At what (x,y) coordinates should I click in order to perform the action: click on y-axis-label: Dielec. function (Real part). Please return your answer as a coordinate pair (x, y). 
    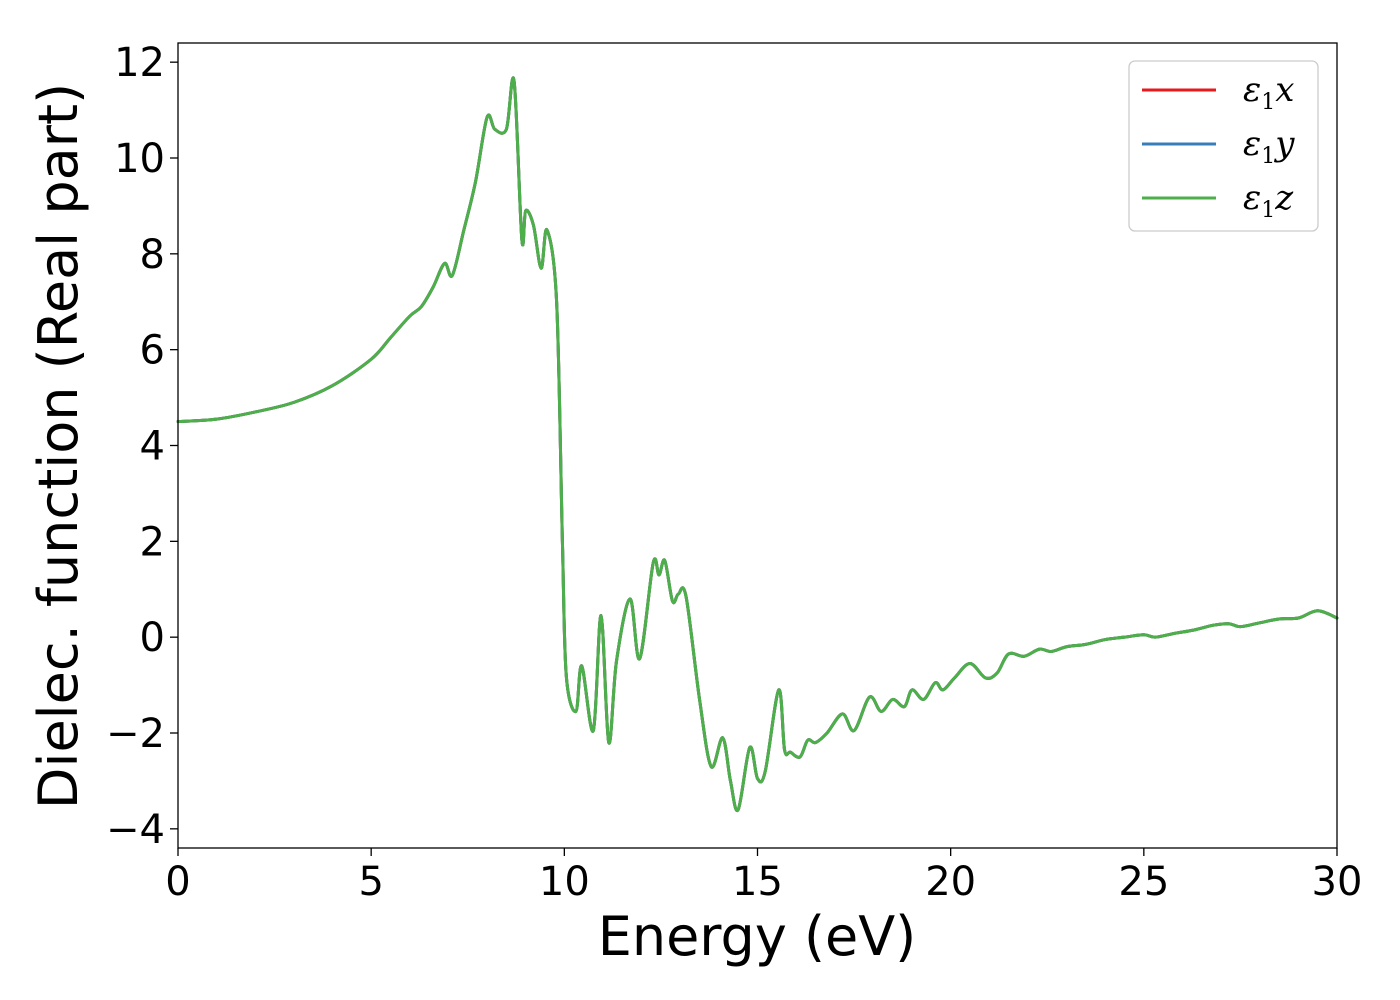
    Looking at the image, I should click on (58, 446).